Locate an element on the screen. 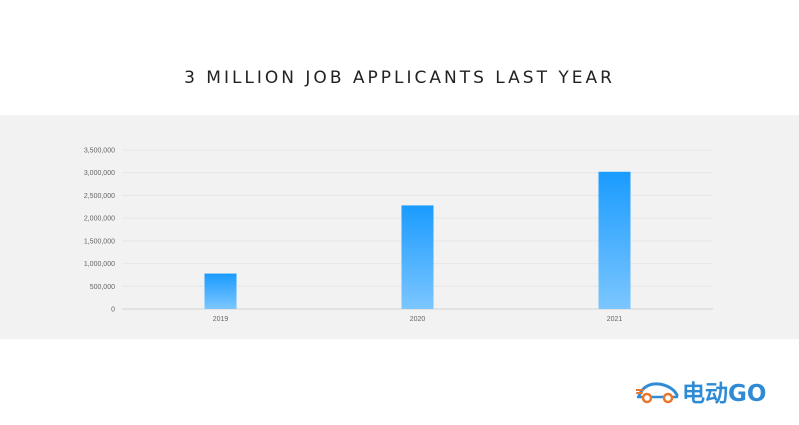  y-tick-label: 1,000,000 is located at coordinates (99, 264).